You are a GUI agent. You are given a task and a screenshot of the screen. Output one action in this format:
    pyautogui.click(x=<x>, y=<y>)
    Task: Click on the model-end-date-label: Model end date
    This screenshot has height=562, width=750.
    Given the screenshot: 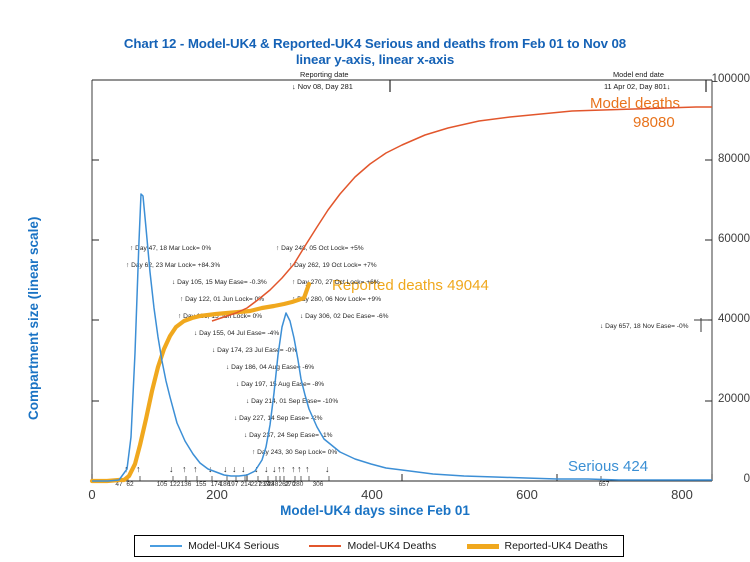 What is the action you would take?
    pyautogui.click(x=638, y=74)
    